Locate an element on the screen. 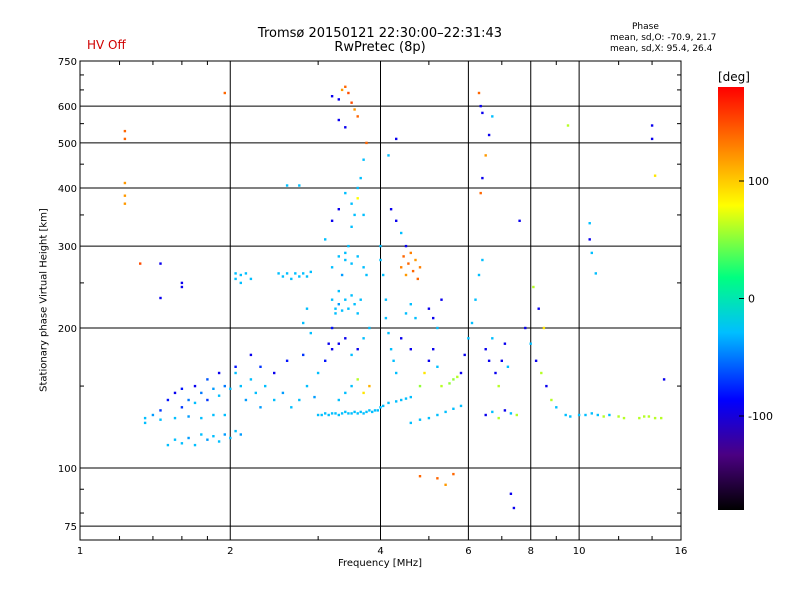 The height and width of the screenshot is (600, 800). y-tick-label: 75 is located at coordinates (70, 527).